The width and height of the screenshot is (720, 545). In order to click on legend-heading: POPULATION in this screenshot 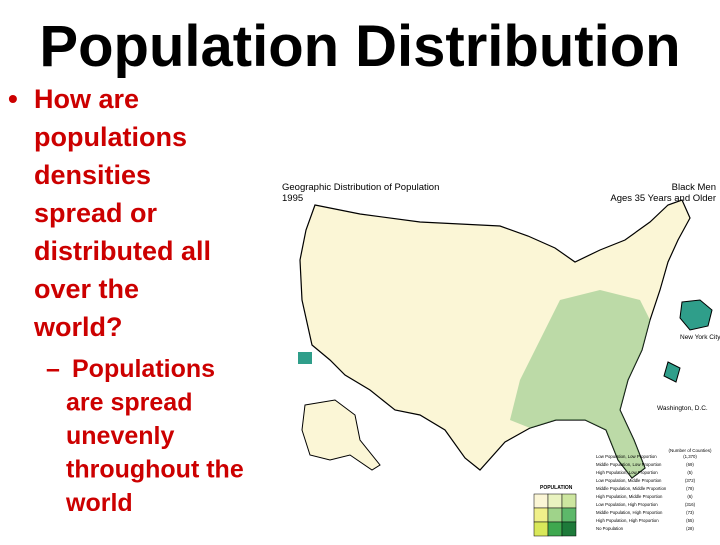, I will do `click(556, 488)`.